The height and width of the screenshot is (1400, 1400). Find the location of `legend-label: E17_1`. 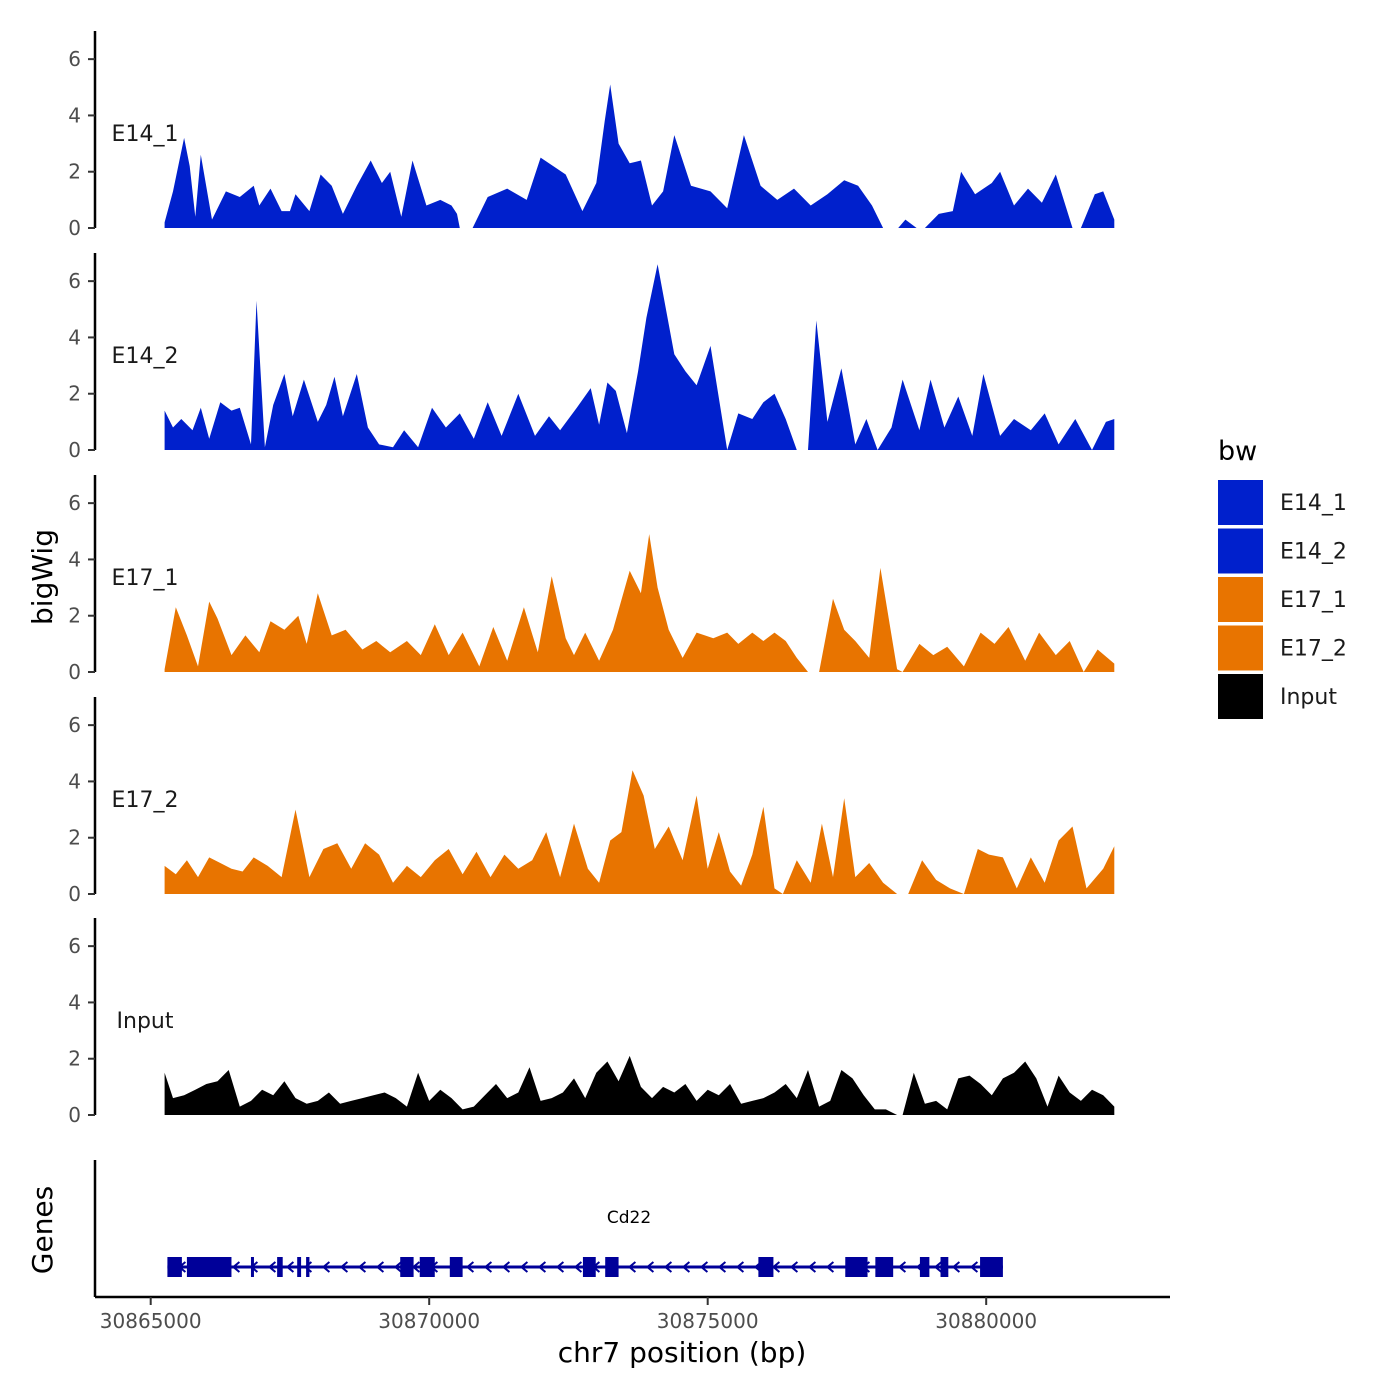

legend-label: E17_1 is located at coordinates (1313, 600).